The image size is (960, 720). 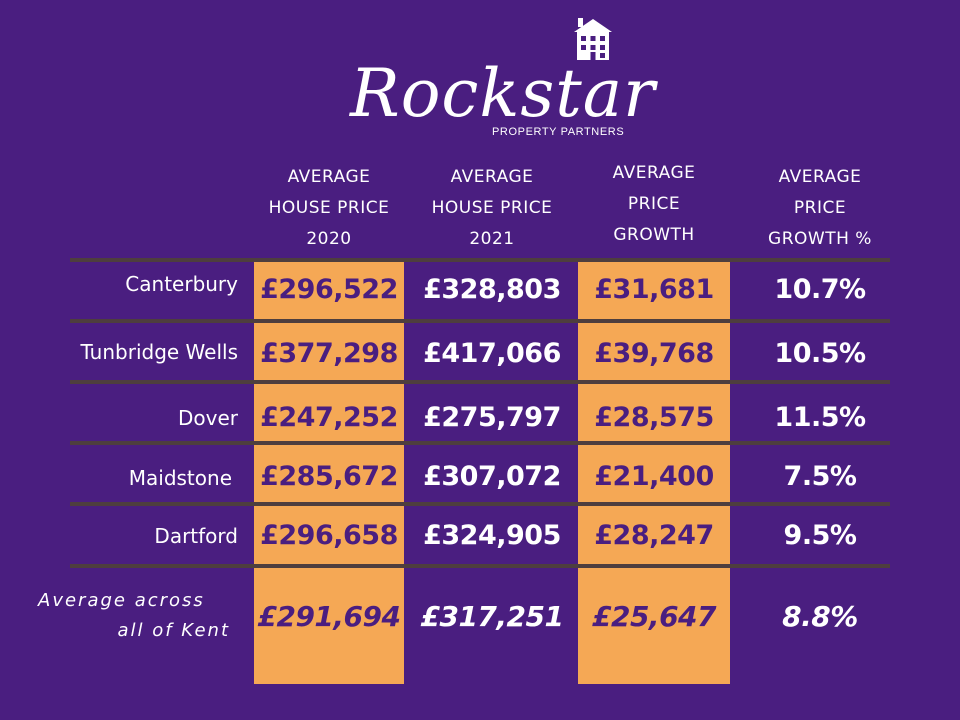 I want to click on cell-price-2020: £296,658, so click(x=329, y=535).